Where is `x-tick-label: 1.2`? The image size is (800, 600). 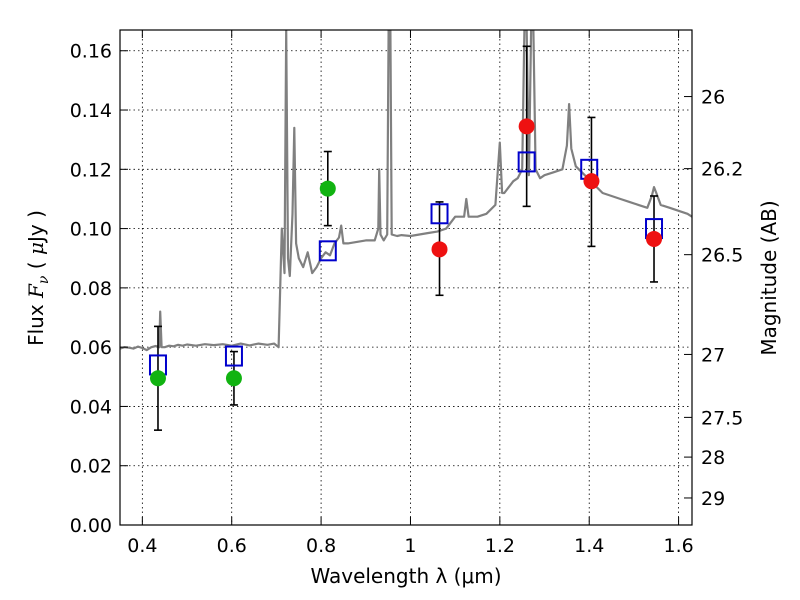
x-tick-label: 1.2 is located at coordinates (500, 546).